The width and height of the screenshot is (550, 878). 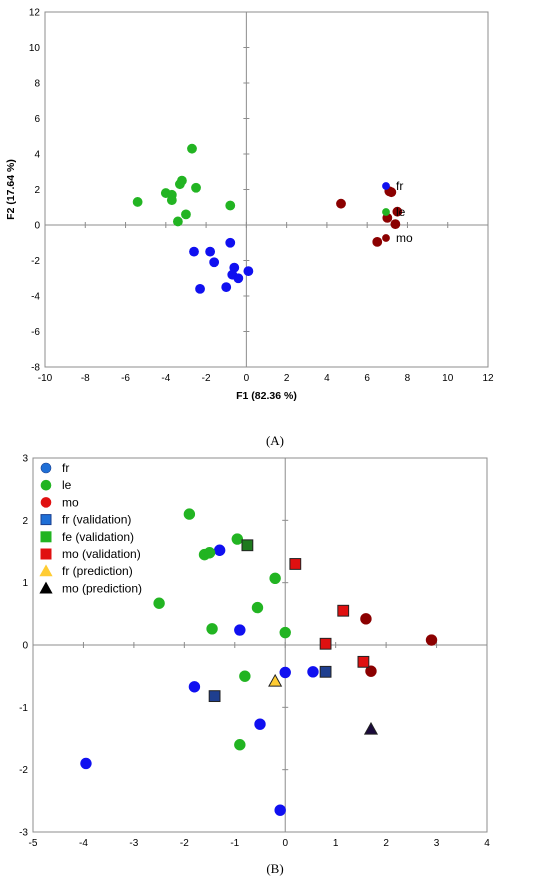 What do you see at coordinates (98, 537) in the screenshot?
I see `legend-label: fe (validation)` at bounding box center [98, 537].